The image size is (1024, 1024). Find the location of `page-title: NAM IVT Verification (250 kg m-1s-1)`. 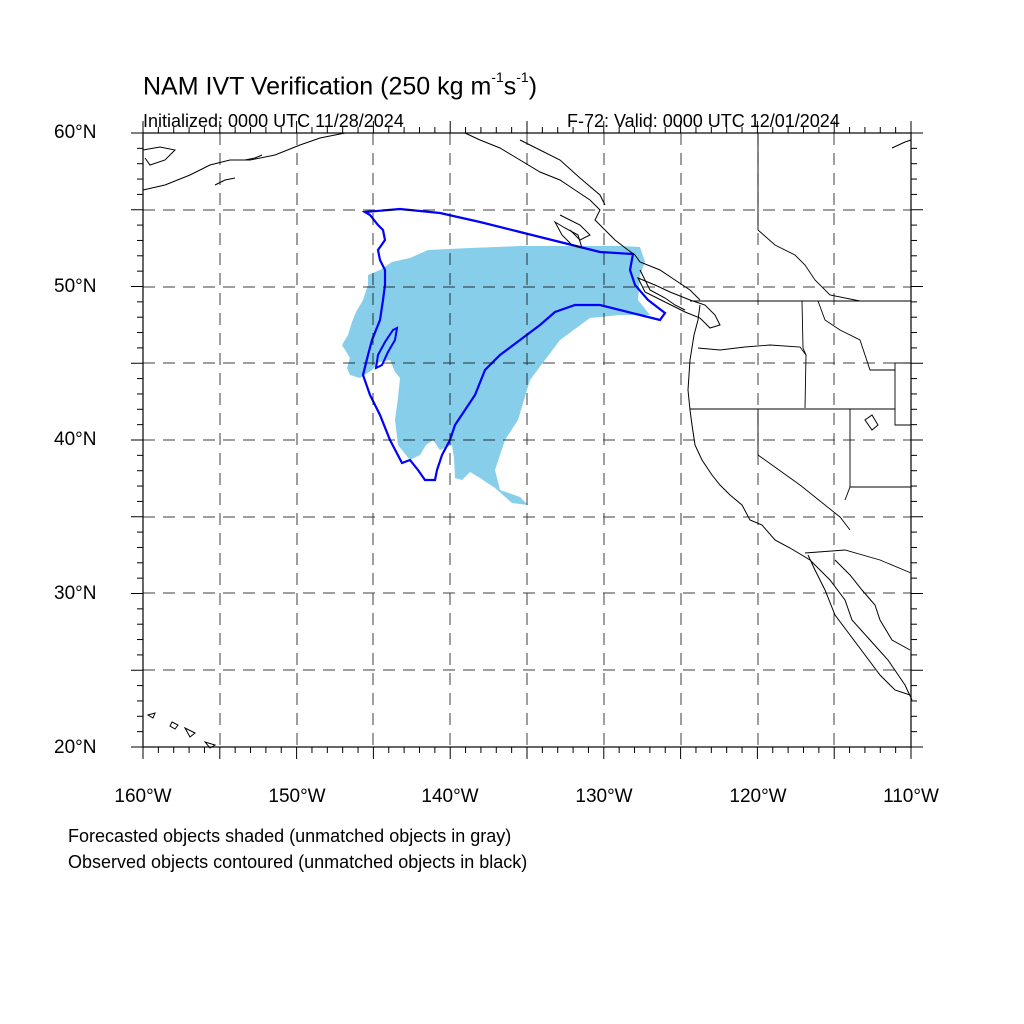

page-title: NAM IVT Verification (250 kg m-1s-1) is located at coordinates (340, 85).